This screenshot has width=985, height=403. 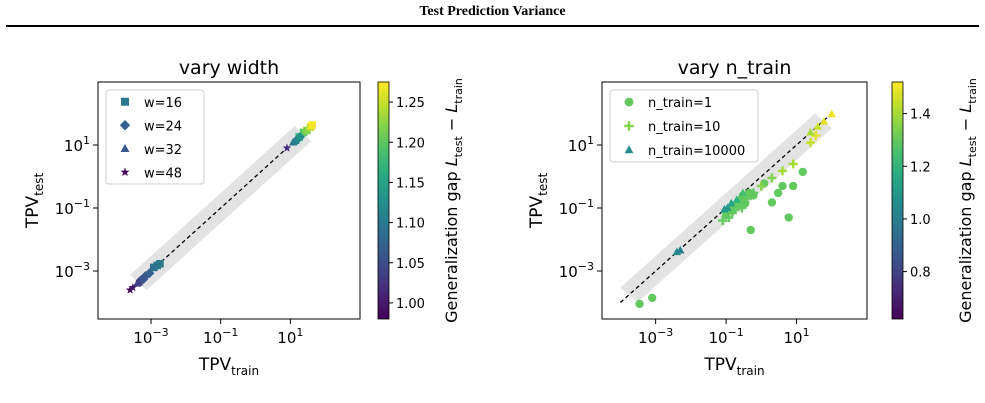 I want to click on legend-label: w=48, so click(x=163, y=173).